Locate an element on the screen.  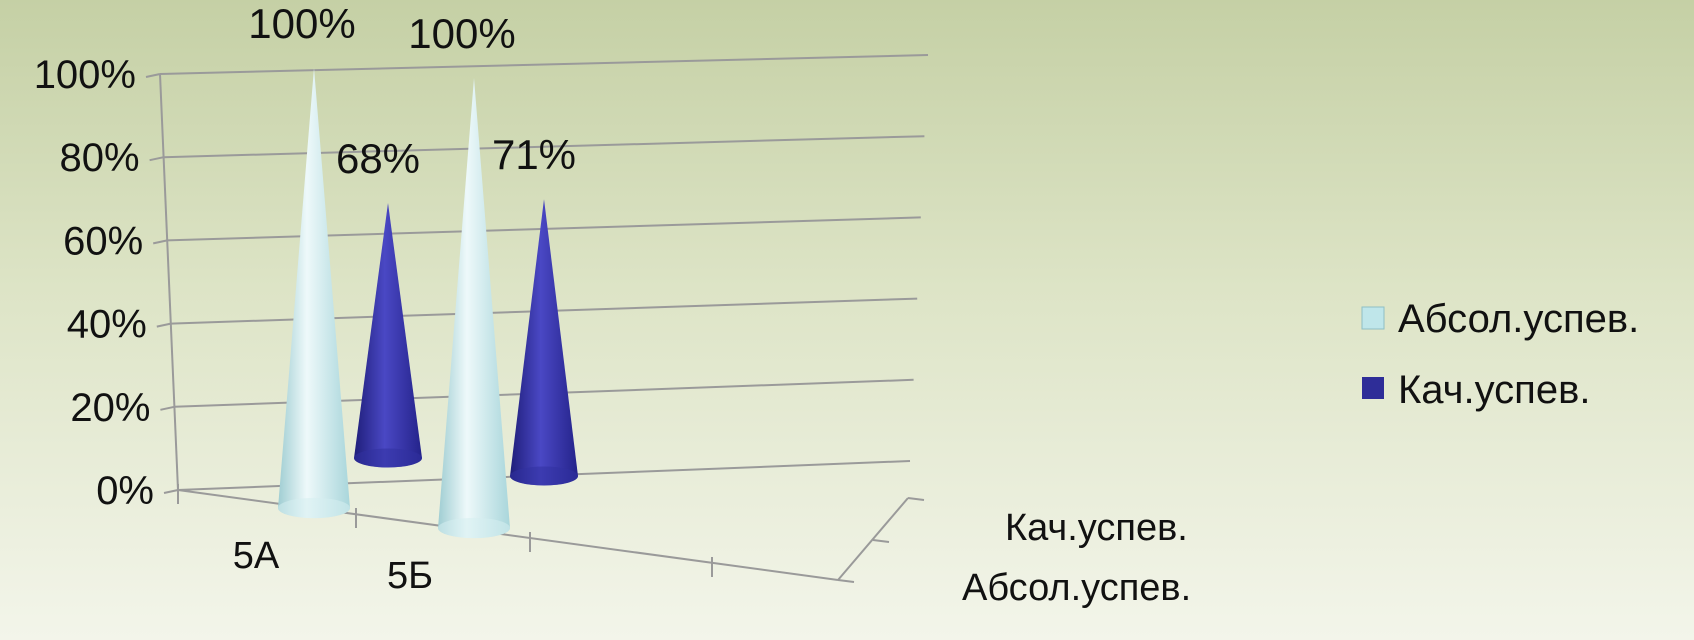
cone-absol-5a is located at coordinates (314, 293).